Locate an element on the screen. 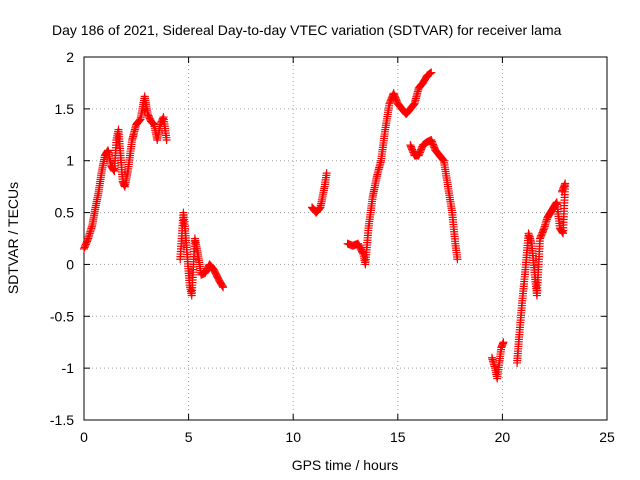  y-tick-label: -0.5 is located at coordinates (62, 316).